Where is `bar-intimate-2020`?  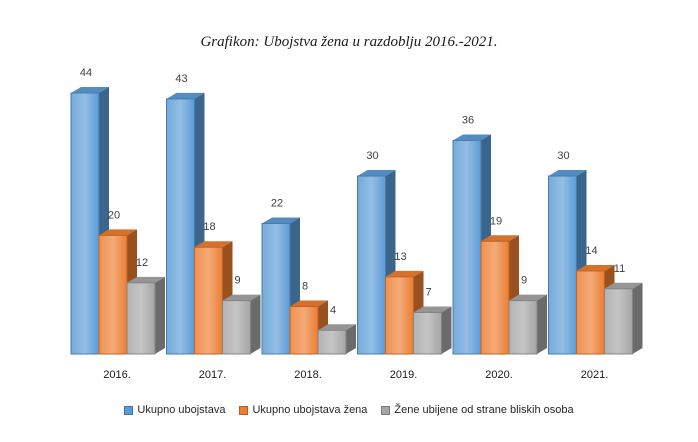
bar-intimate-2020 is located at coordinates (527, 324).